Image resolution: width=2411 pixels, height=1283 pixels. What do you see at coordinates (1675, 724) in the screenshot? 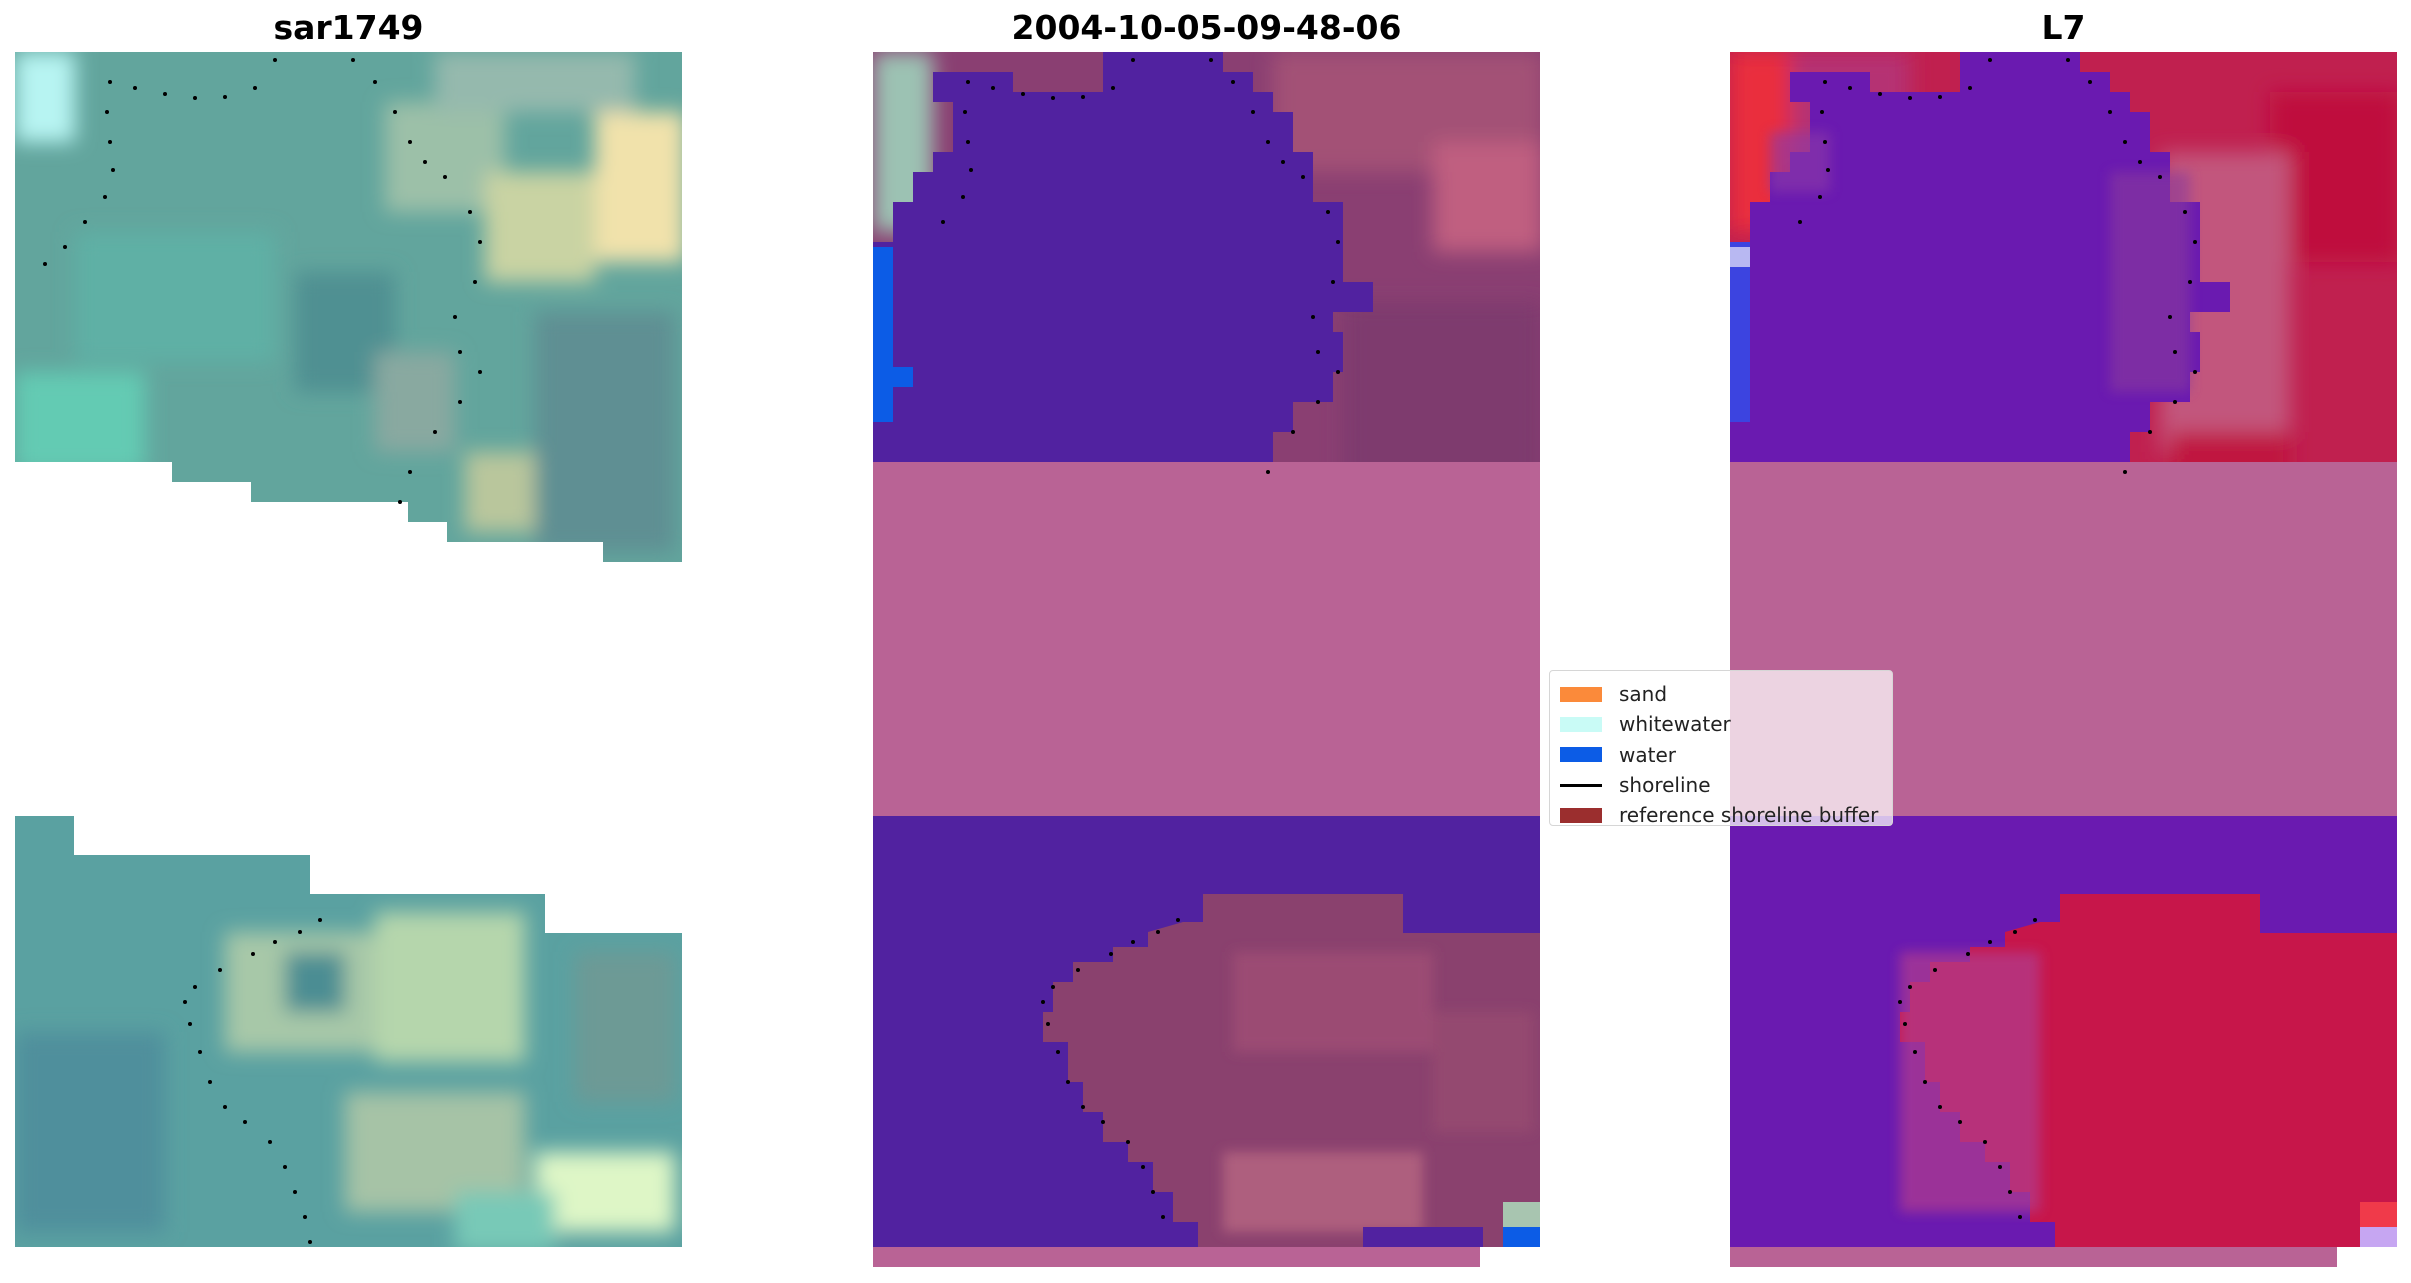
I see `legend-label-whitewater: whitewater` at bounding box center [1675, 724].